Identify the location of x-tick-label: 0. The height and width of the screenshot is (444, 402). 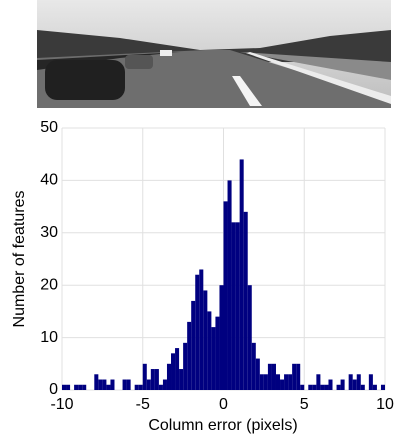
(223, 404).